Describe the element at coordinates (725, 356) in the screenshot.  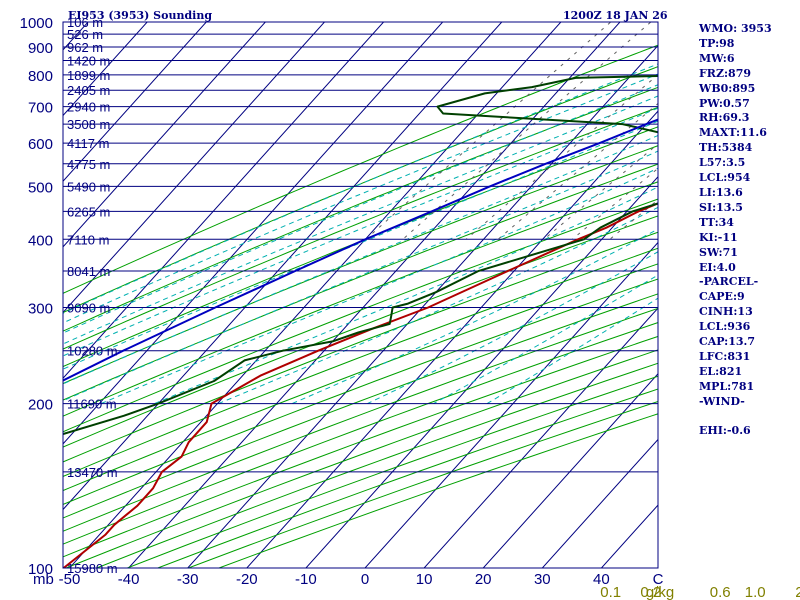
I see `stat-line: LFC:831` at that location.